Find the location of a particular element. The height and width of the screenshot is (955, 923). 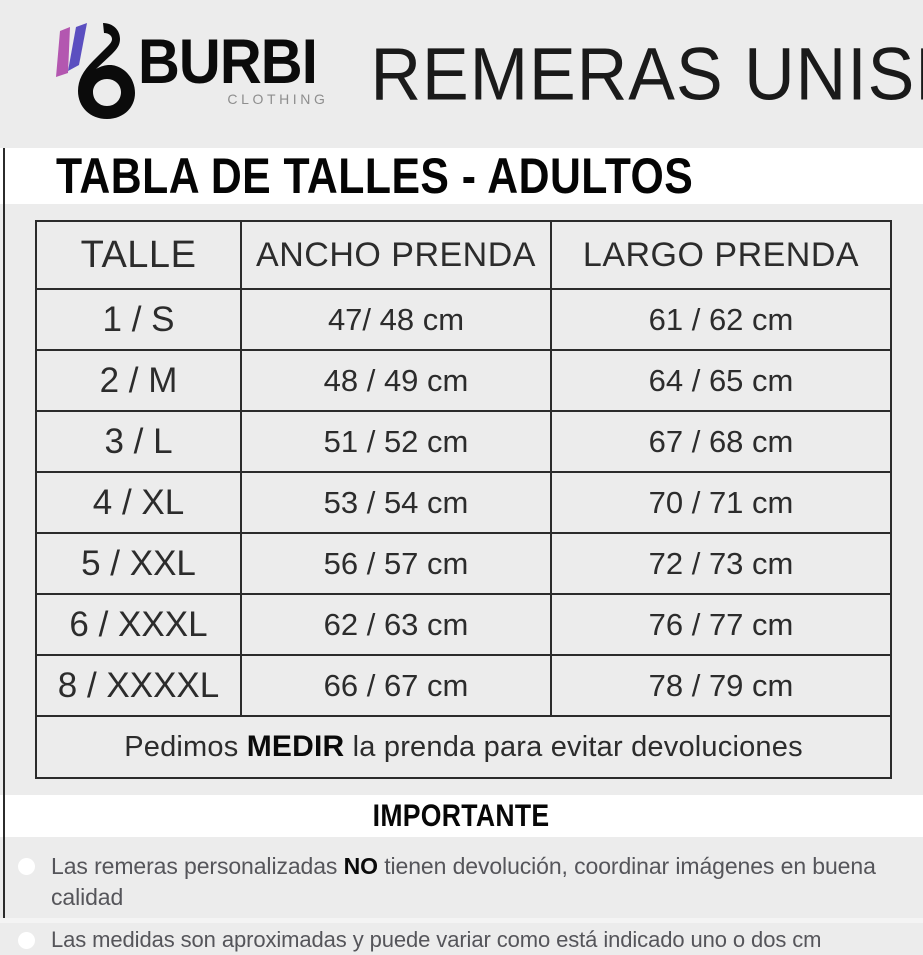

cell-ancho: 66 / 67 cm is located at coordinates (396, 685).